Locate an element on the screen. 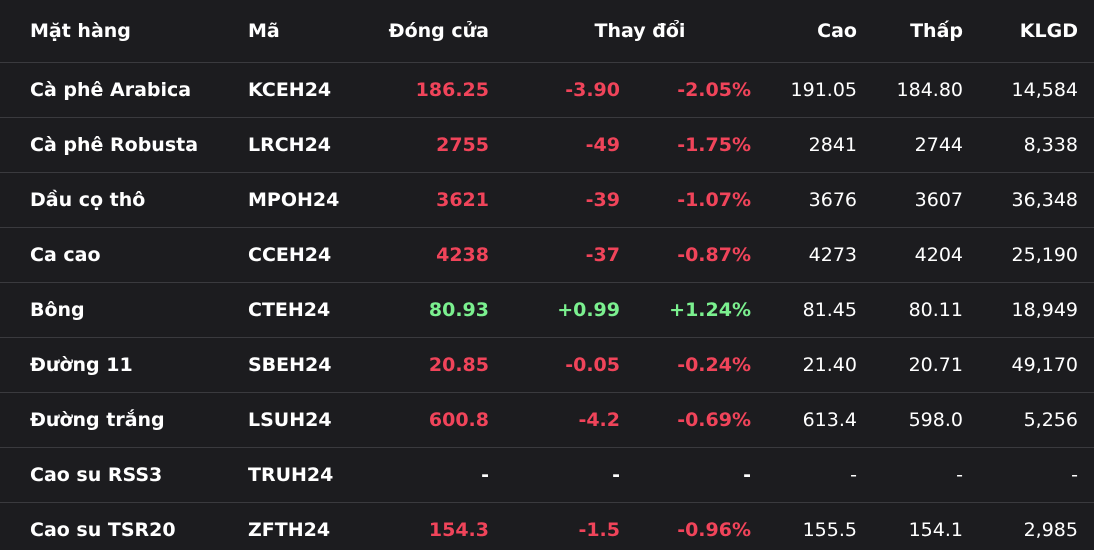 Image resolution: width=1094 pixels, height=550 pixels. header-code: Mã is located at coordinates (300, 31).